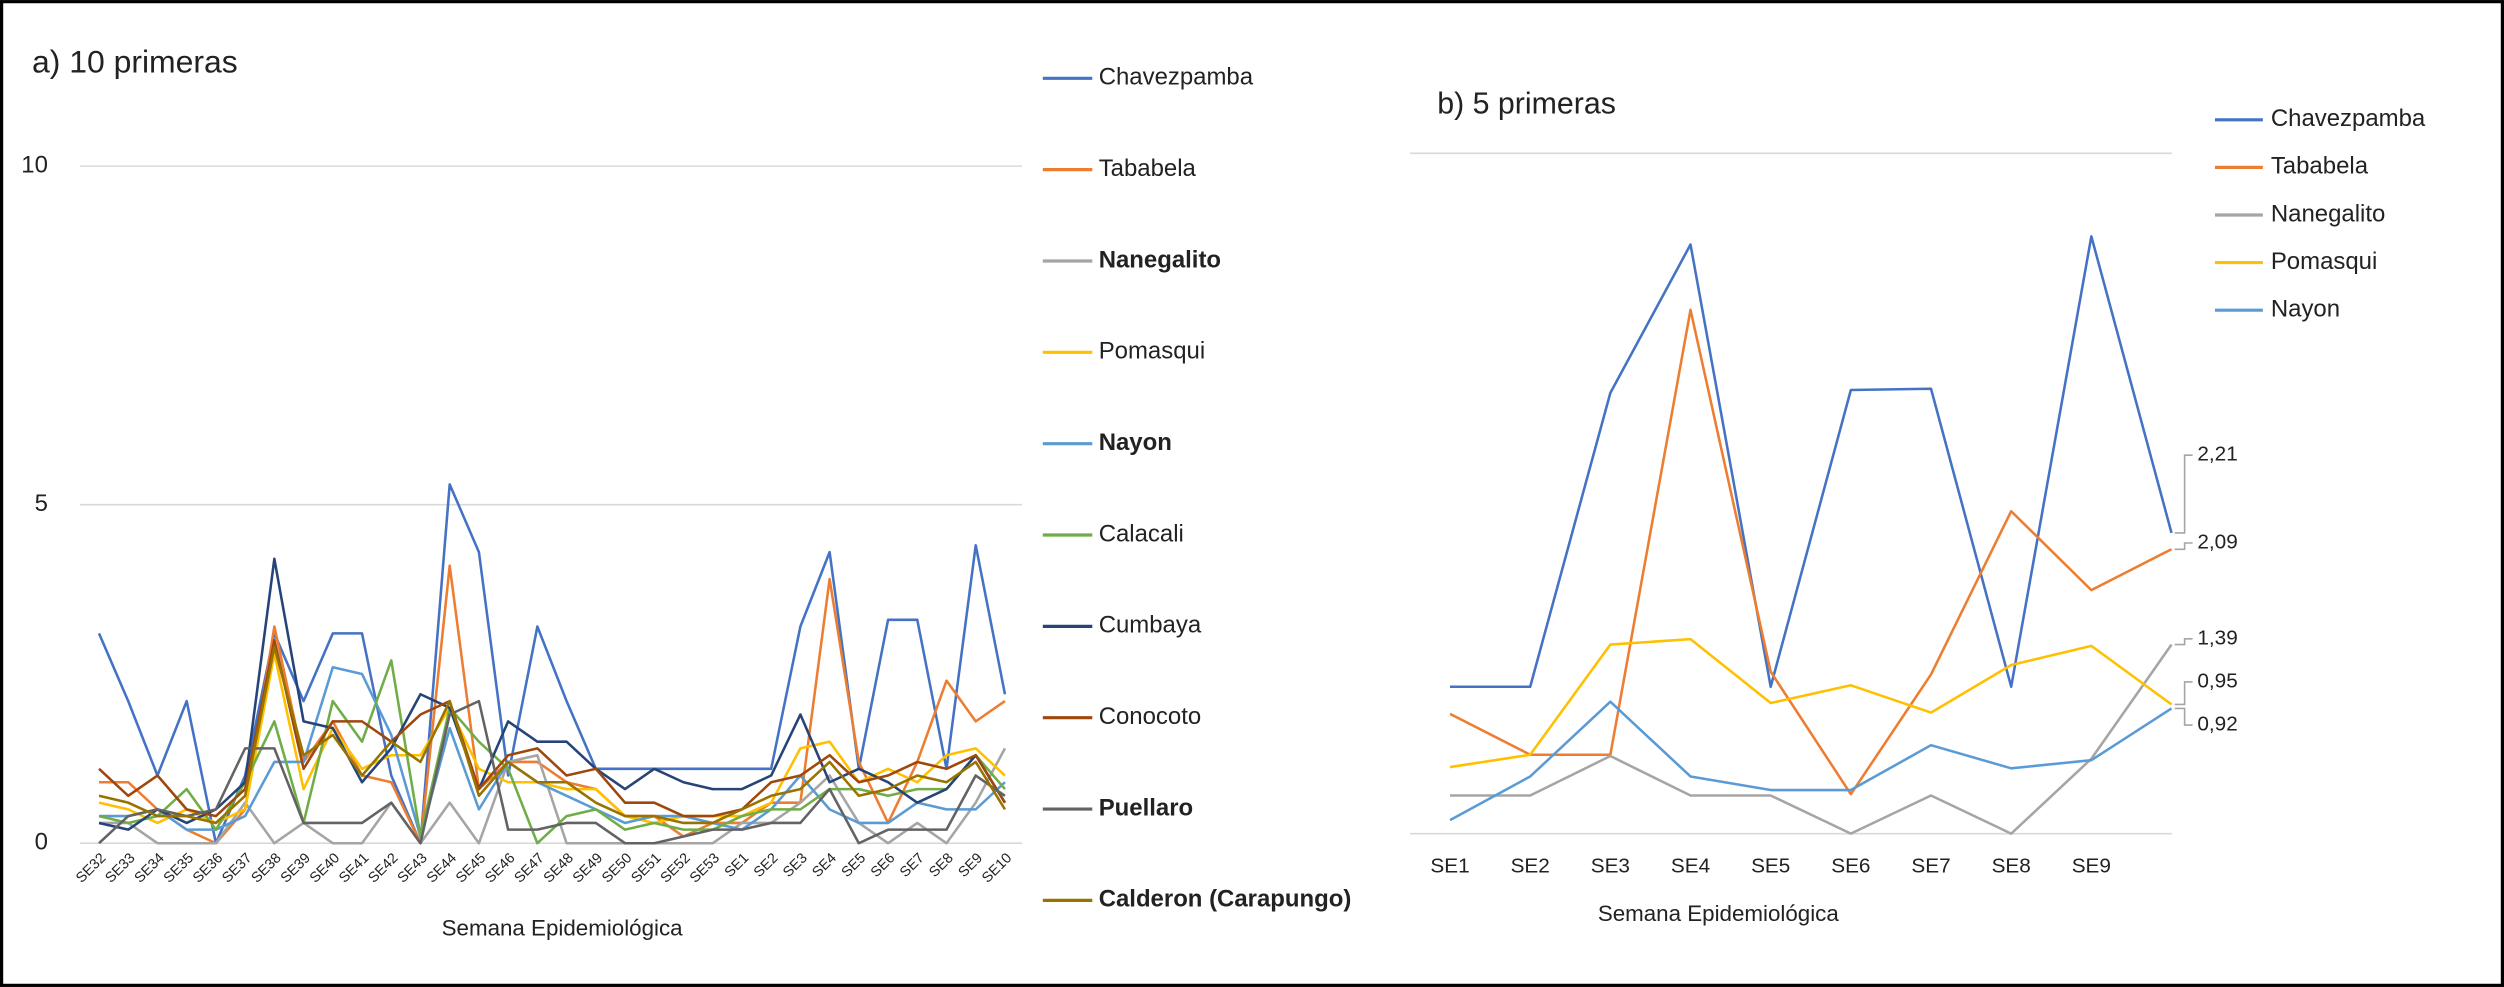  I want to click on x-tick-label: SE2, so click(1530, 866).